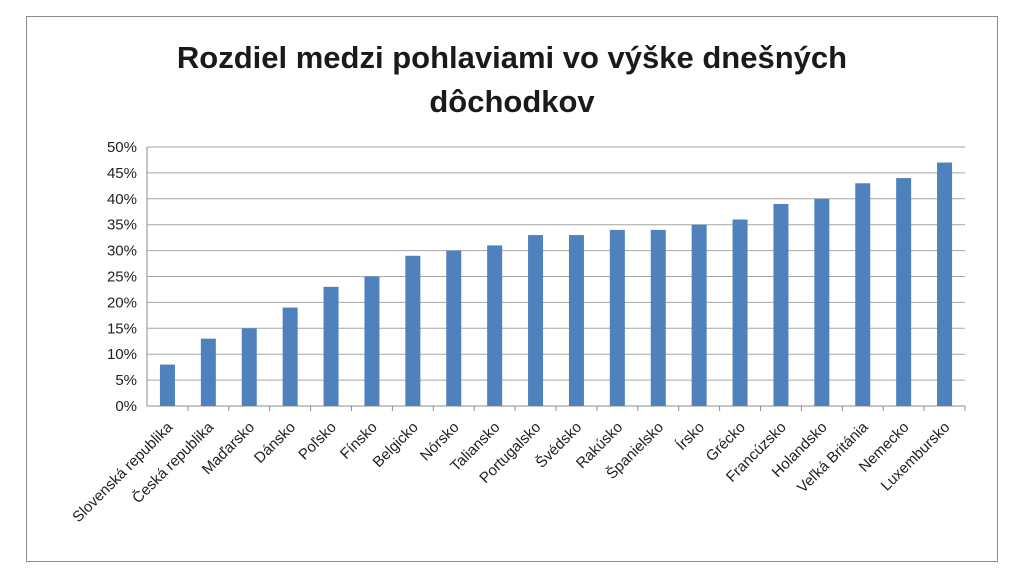 This screenshot has width=1024, height=576. I want to click on y-tick-label: 0%, so click(126, 406).